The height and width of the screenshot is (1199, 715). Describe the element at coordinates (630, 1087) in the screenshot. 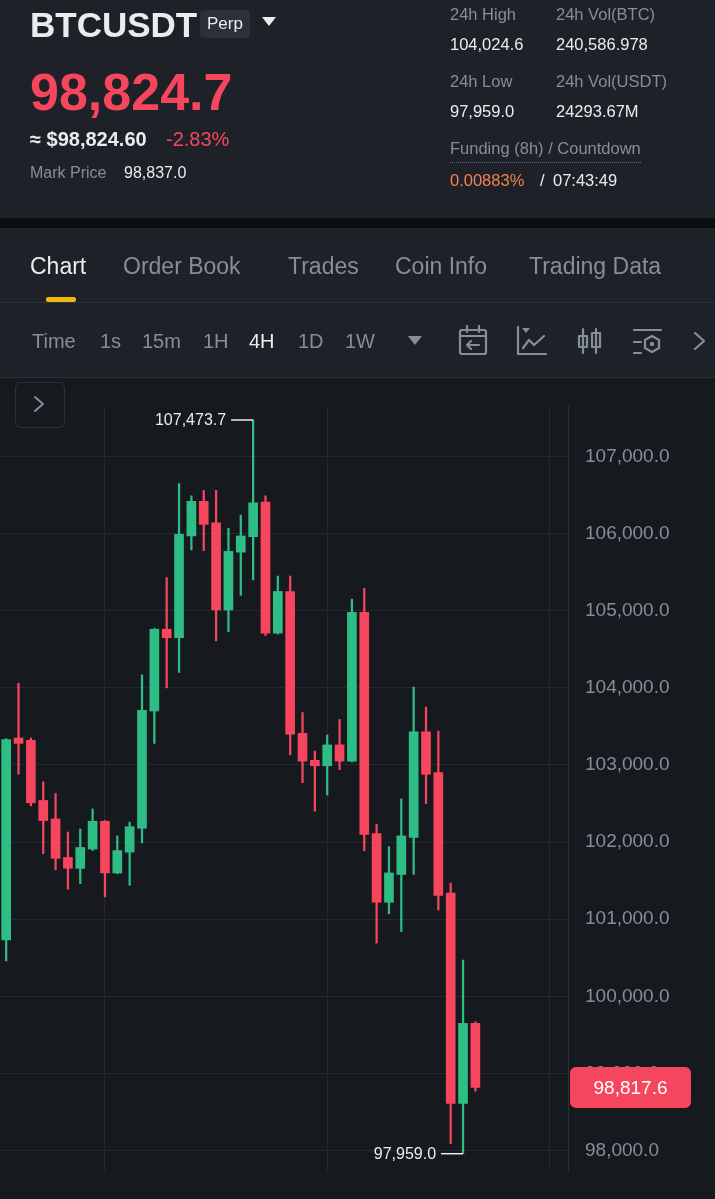

I see `text: 98,817.6` at that location.